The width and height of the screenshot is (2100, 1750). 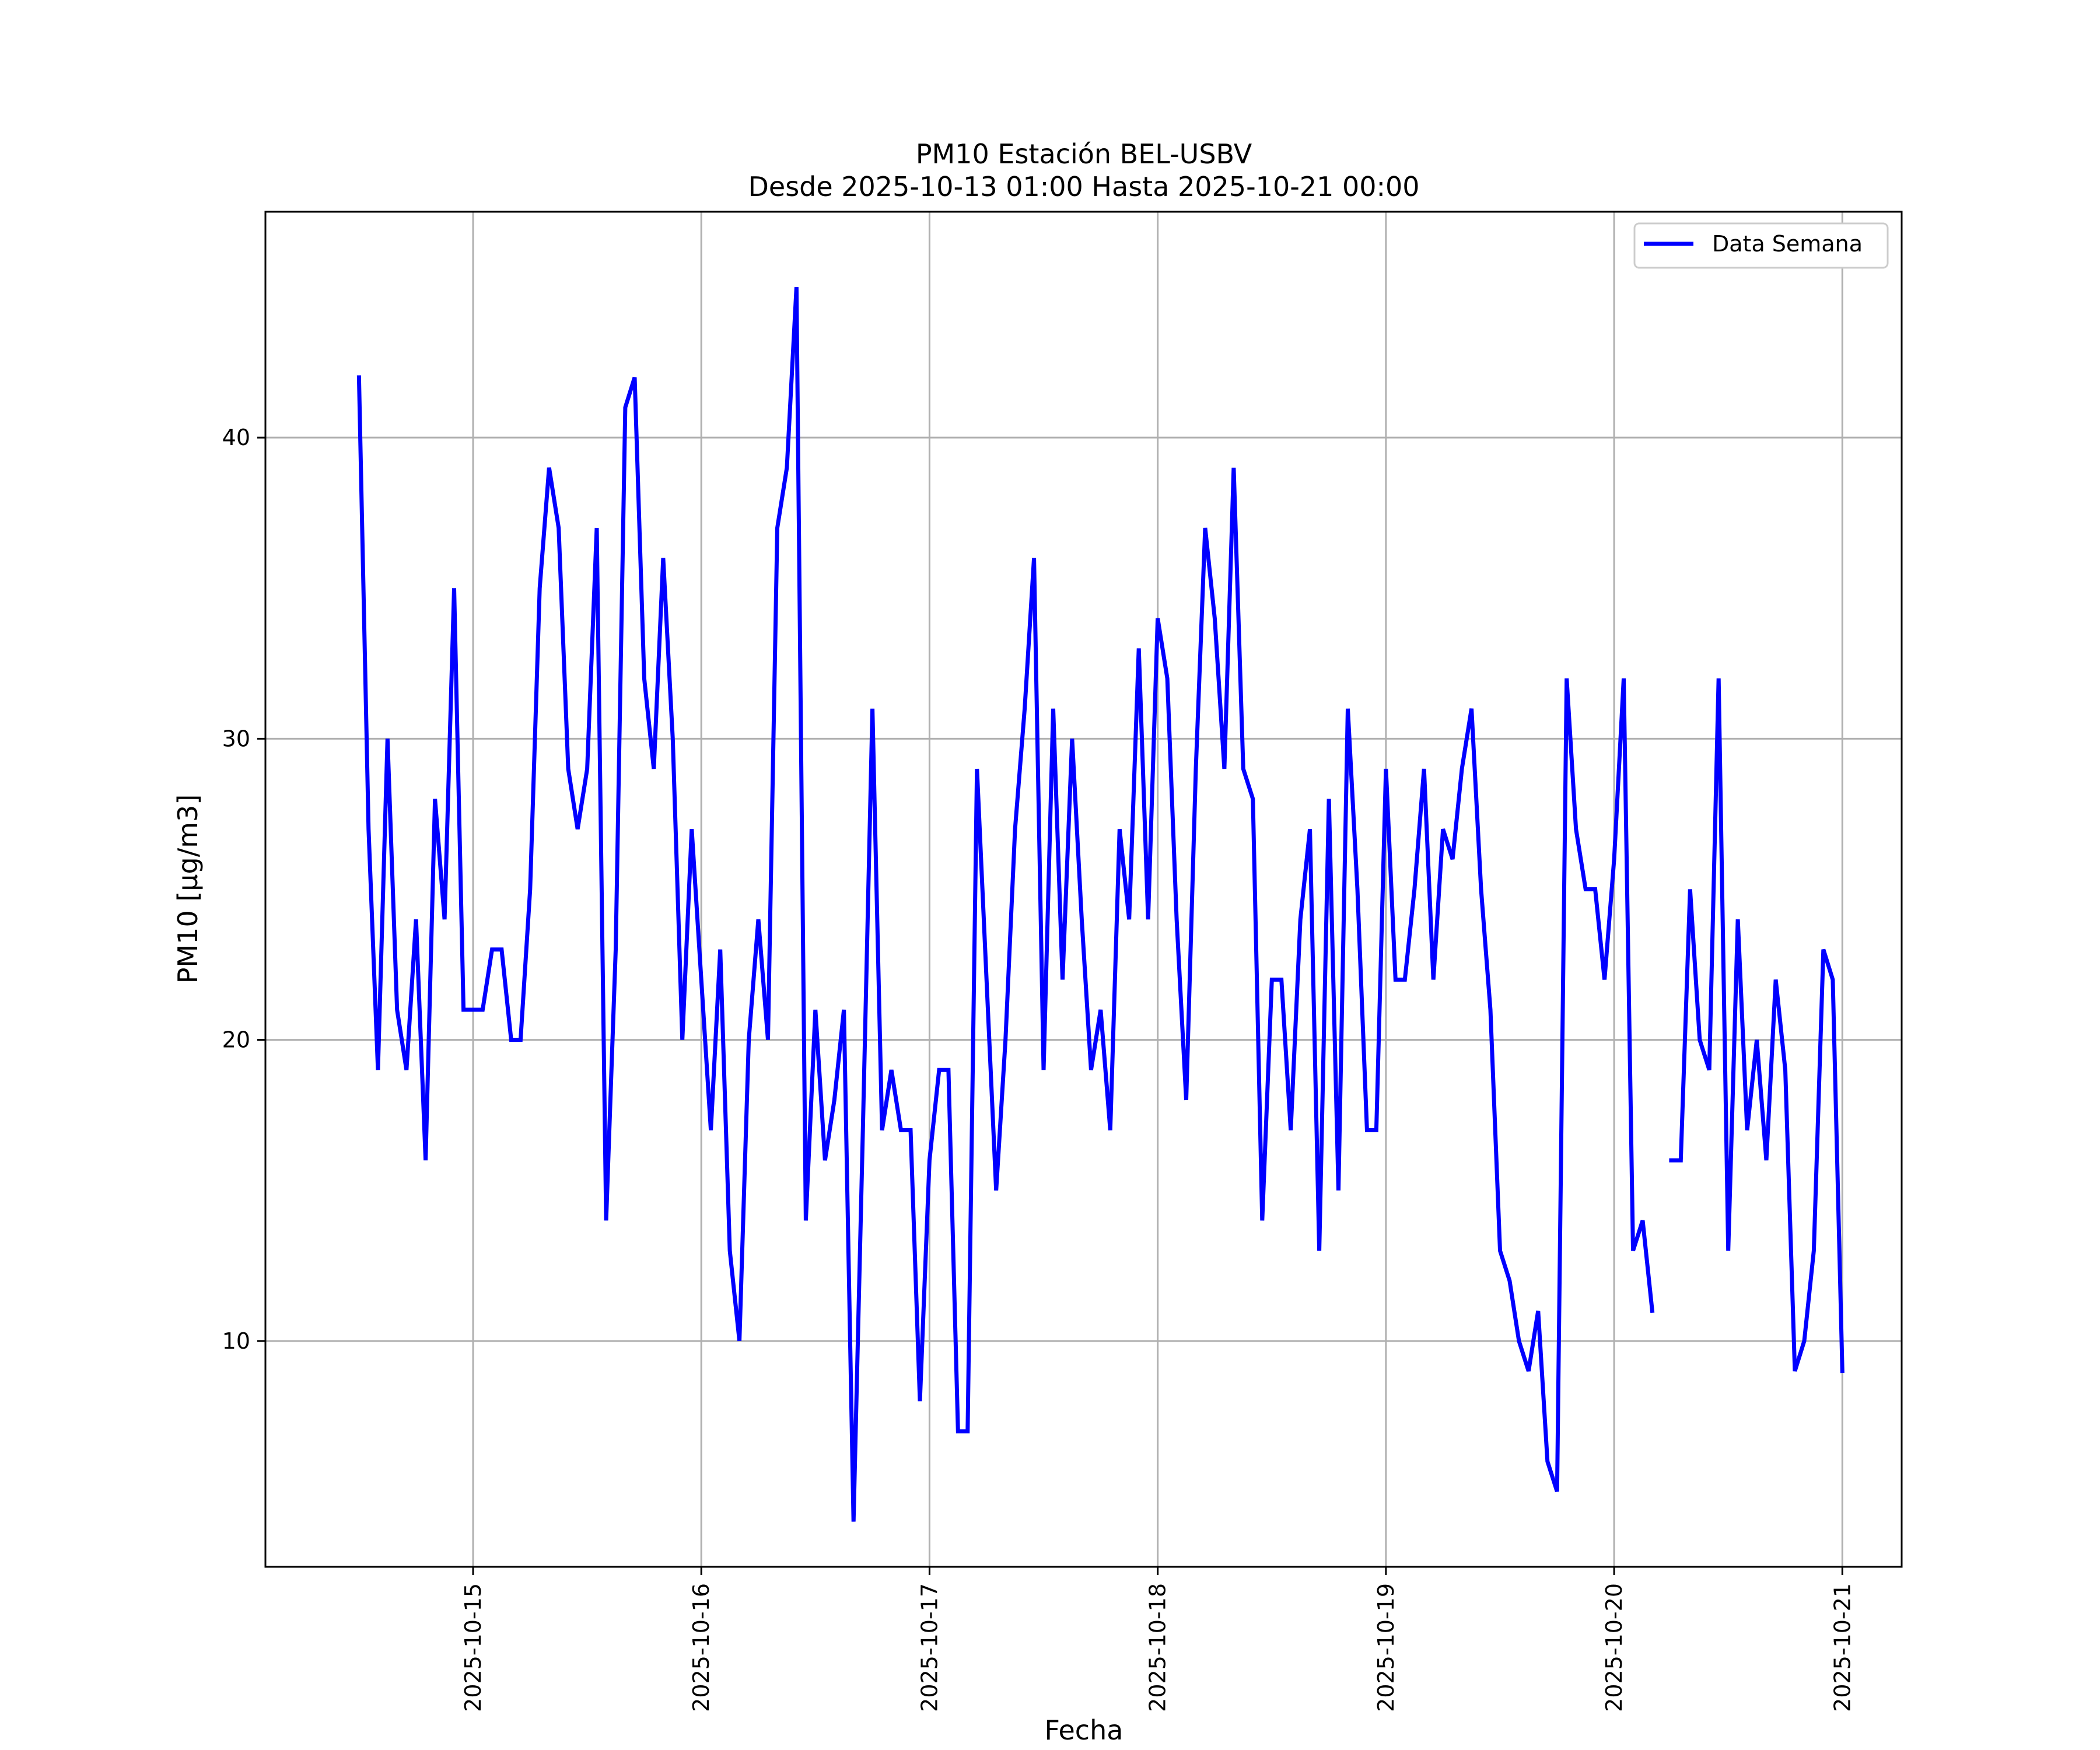 I want to click on x-tick-label: 2025-10-18, so click(x=1158, y=1647).